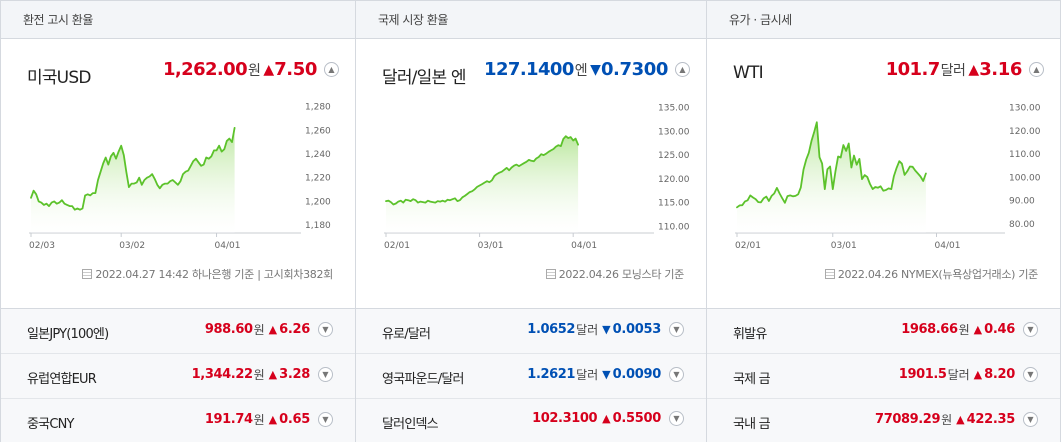 The image size is (1061, 442). What do you see at coordinates (318, 131) in the screenshot?
I see `y-tick-label: 1,260` at bounding box center [318, 131].